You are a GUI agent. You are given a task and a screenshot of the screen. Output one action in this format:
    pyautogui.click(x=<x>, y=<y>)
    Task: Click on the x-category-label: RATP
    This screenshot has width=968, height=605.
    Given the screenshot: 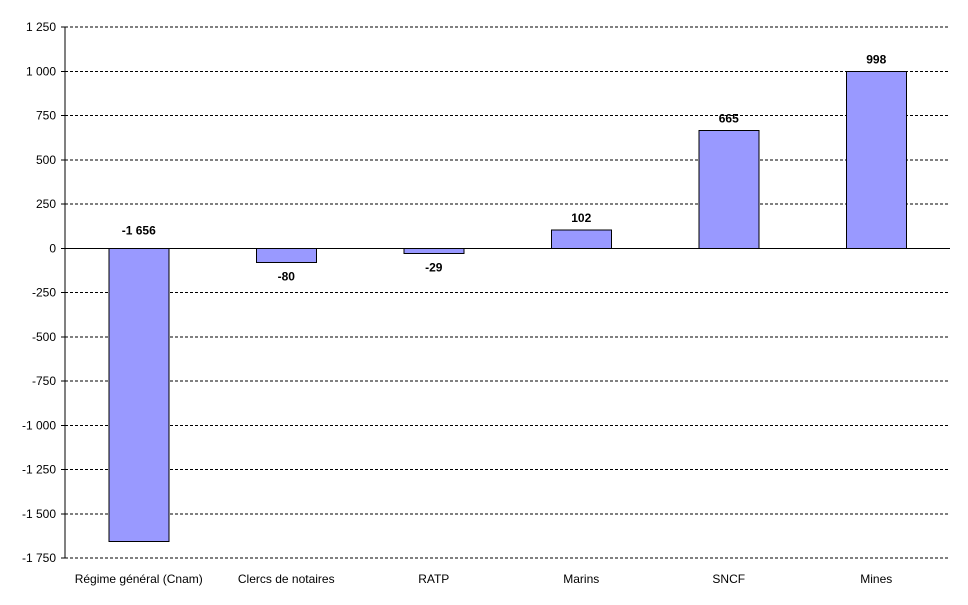 What is the action you would take?
    pyautogui.click(x=433, y=579)
    